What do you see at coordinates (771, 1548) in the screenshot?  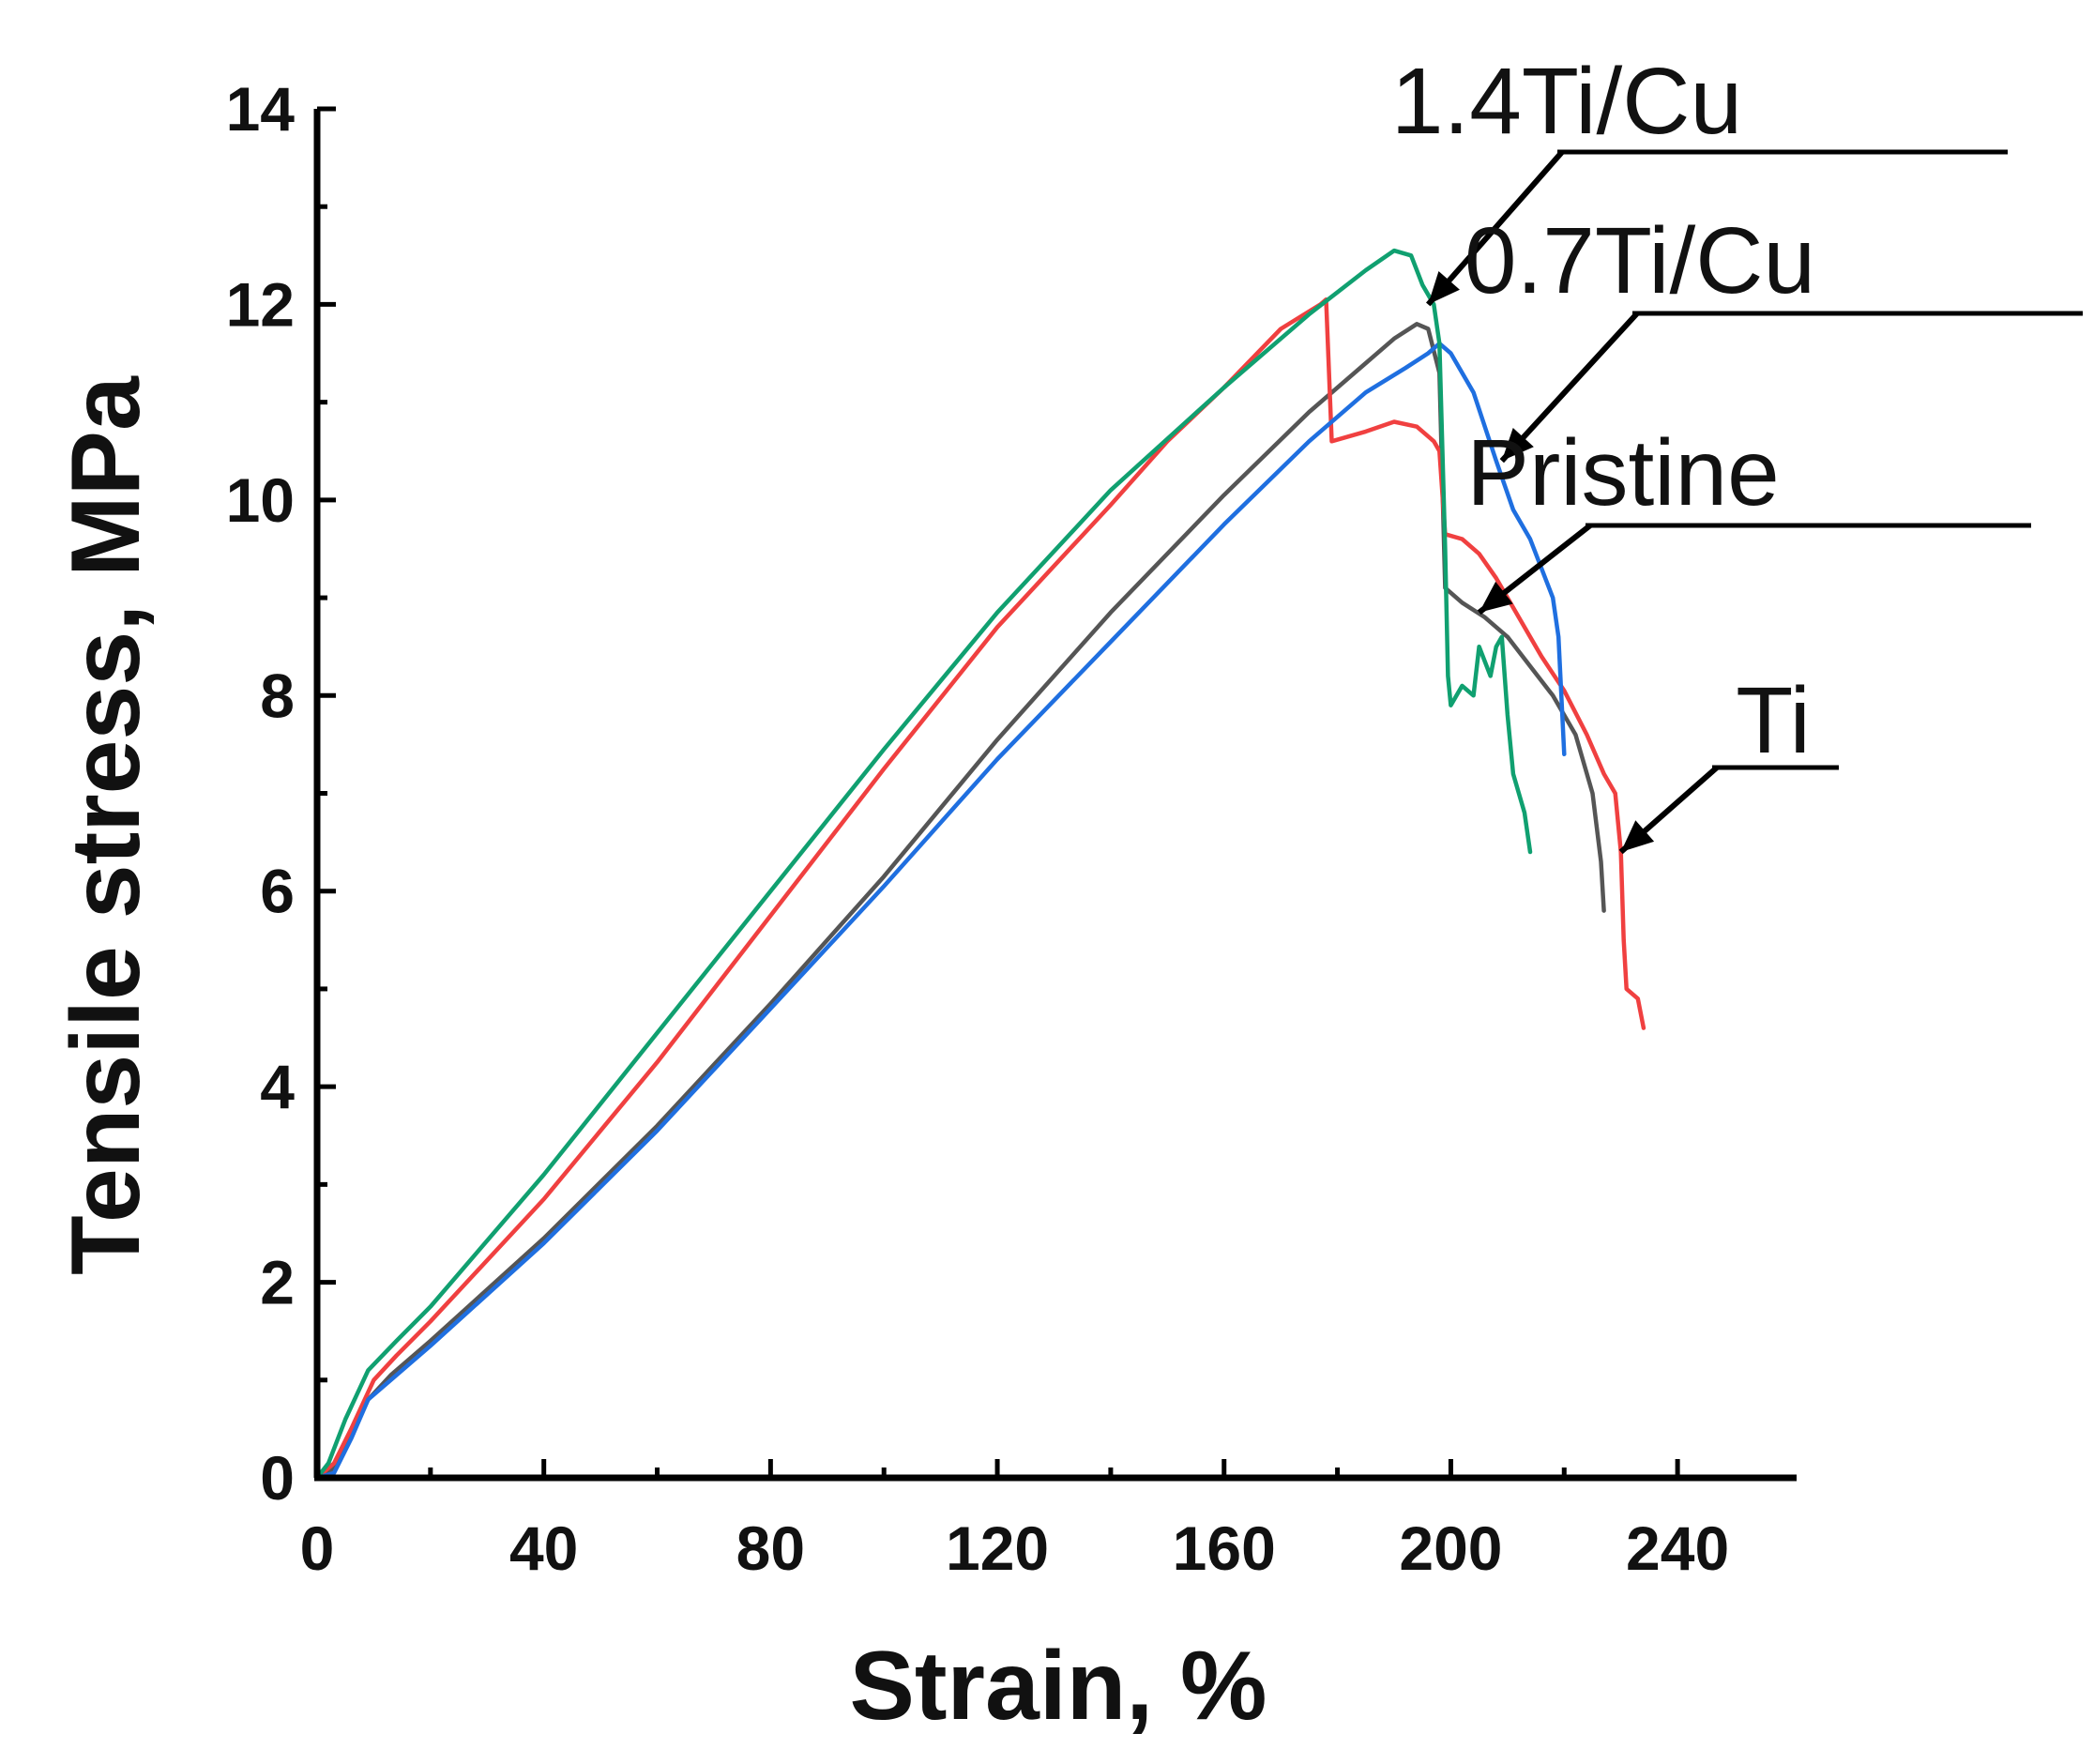 I see `x-tick-label: 80` at bounding box center [771, 1548].